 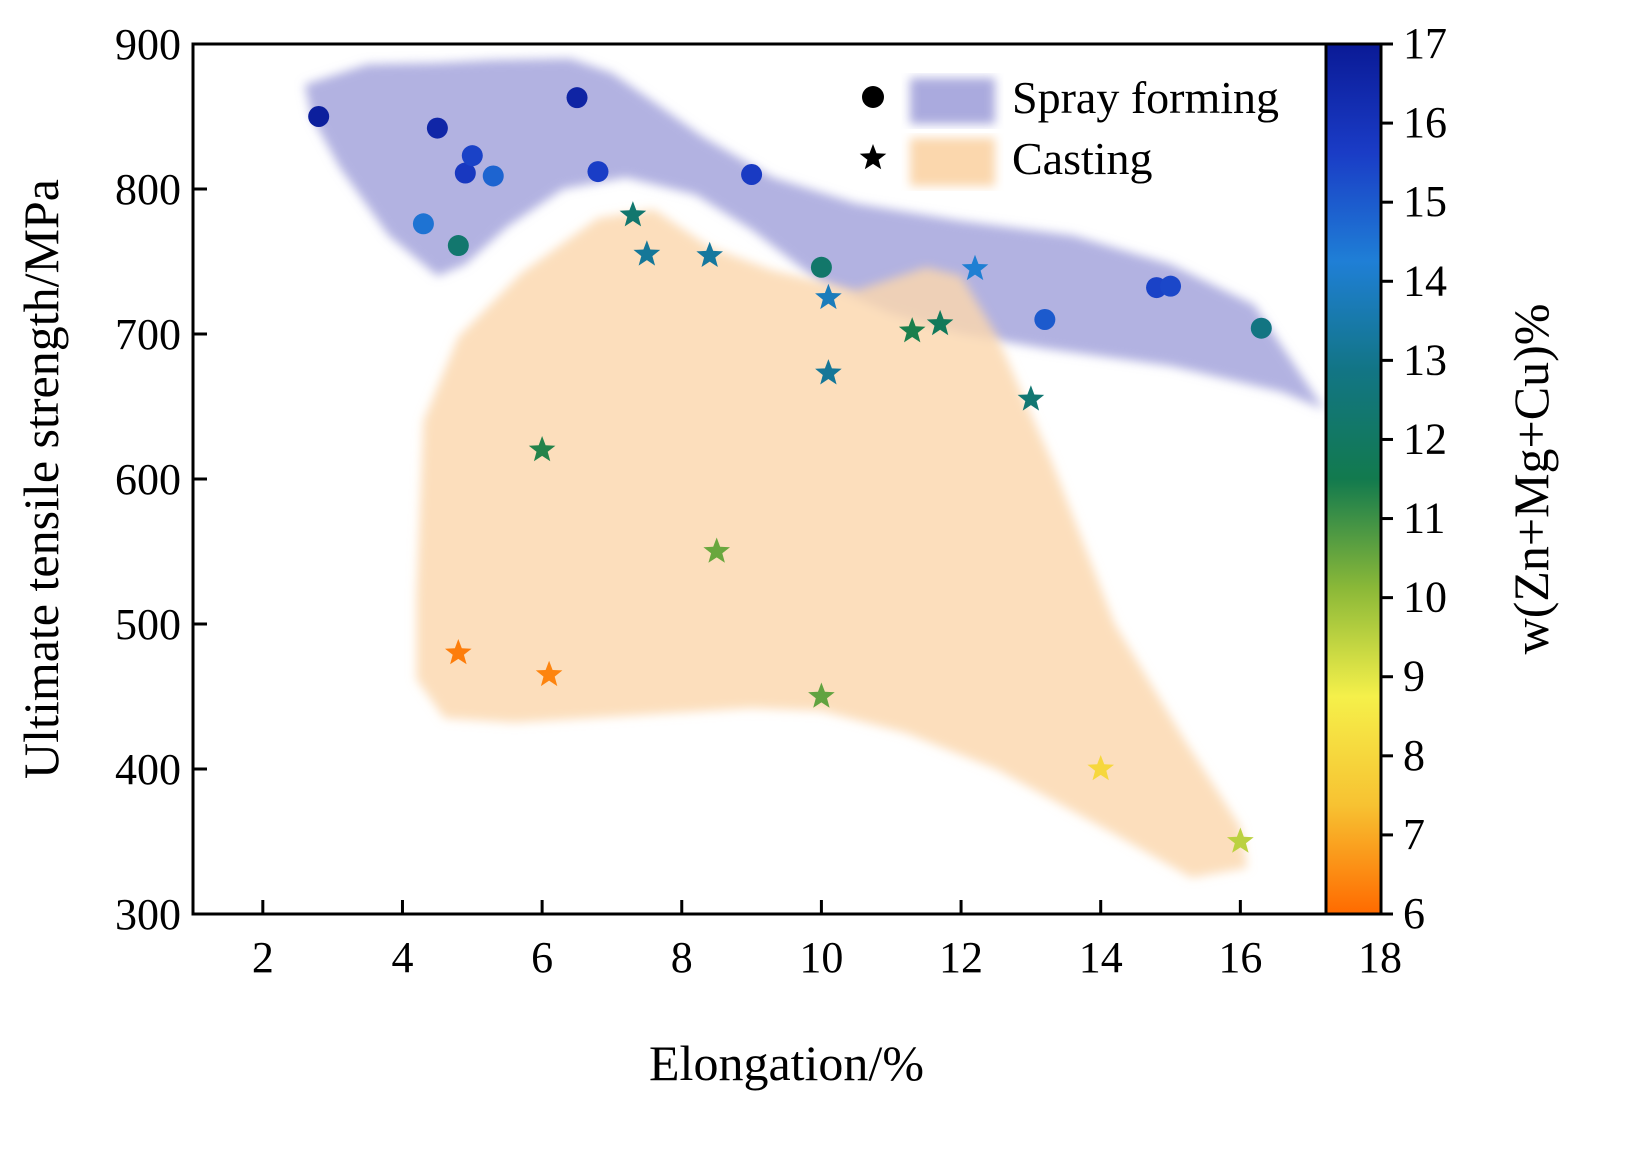 What do you see at coordinates (1353, 479) in the screenshot?
I see `colorbar` at bounding box center [1353, 479].